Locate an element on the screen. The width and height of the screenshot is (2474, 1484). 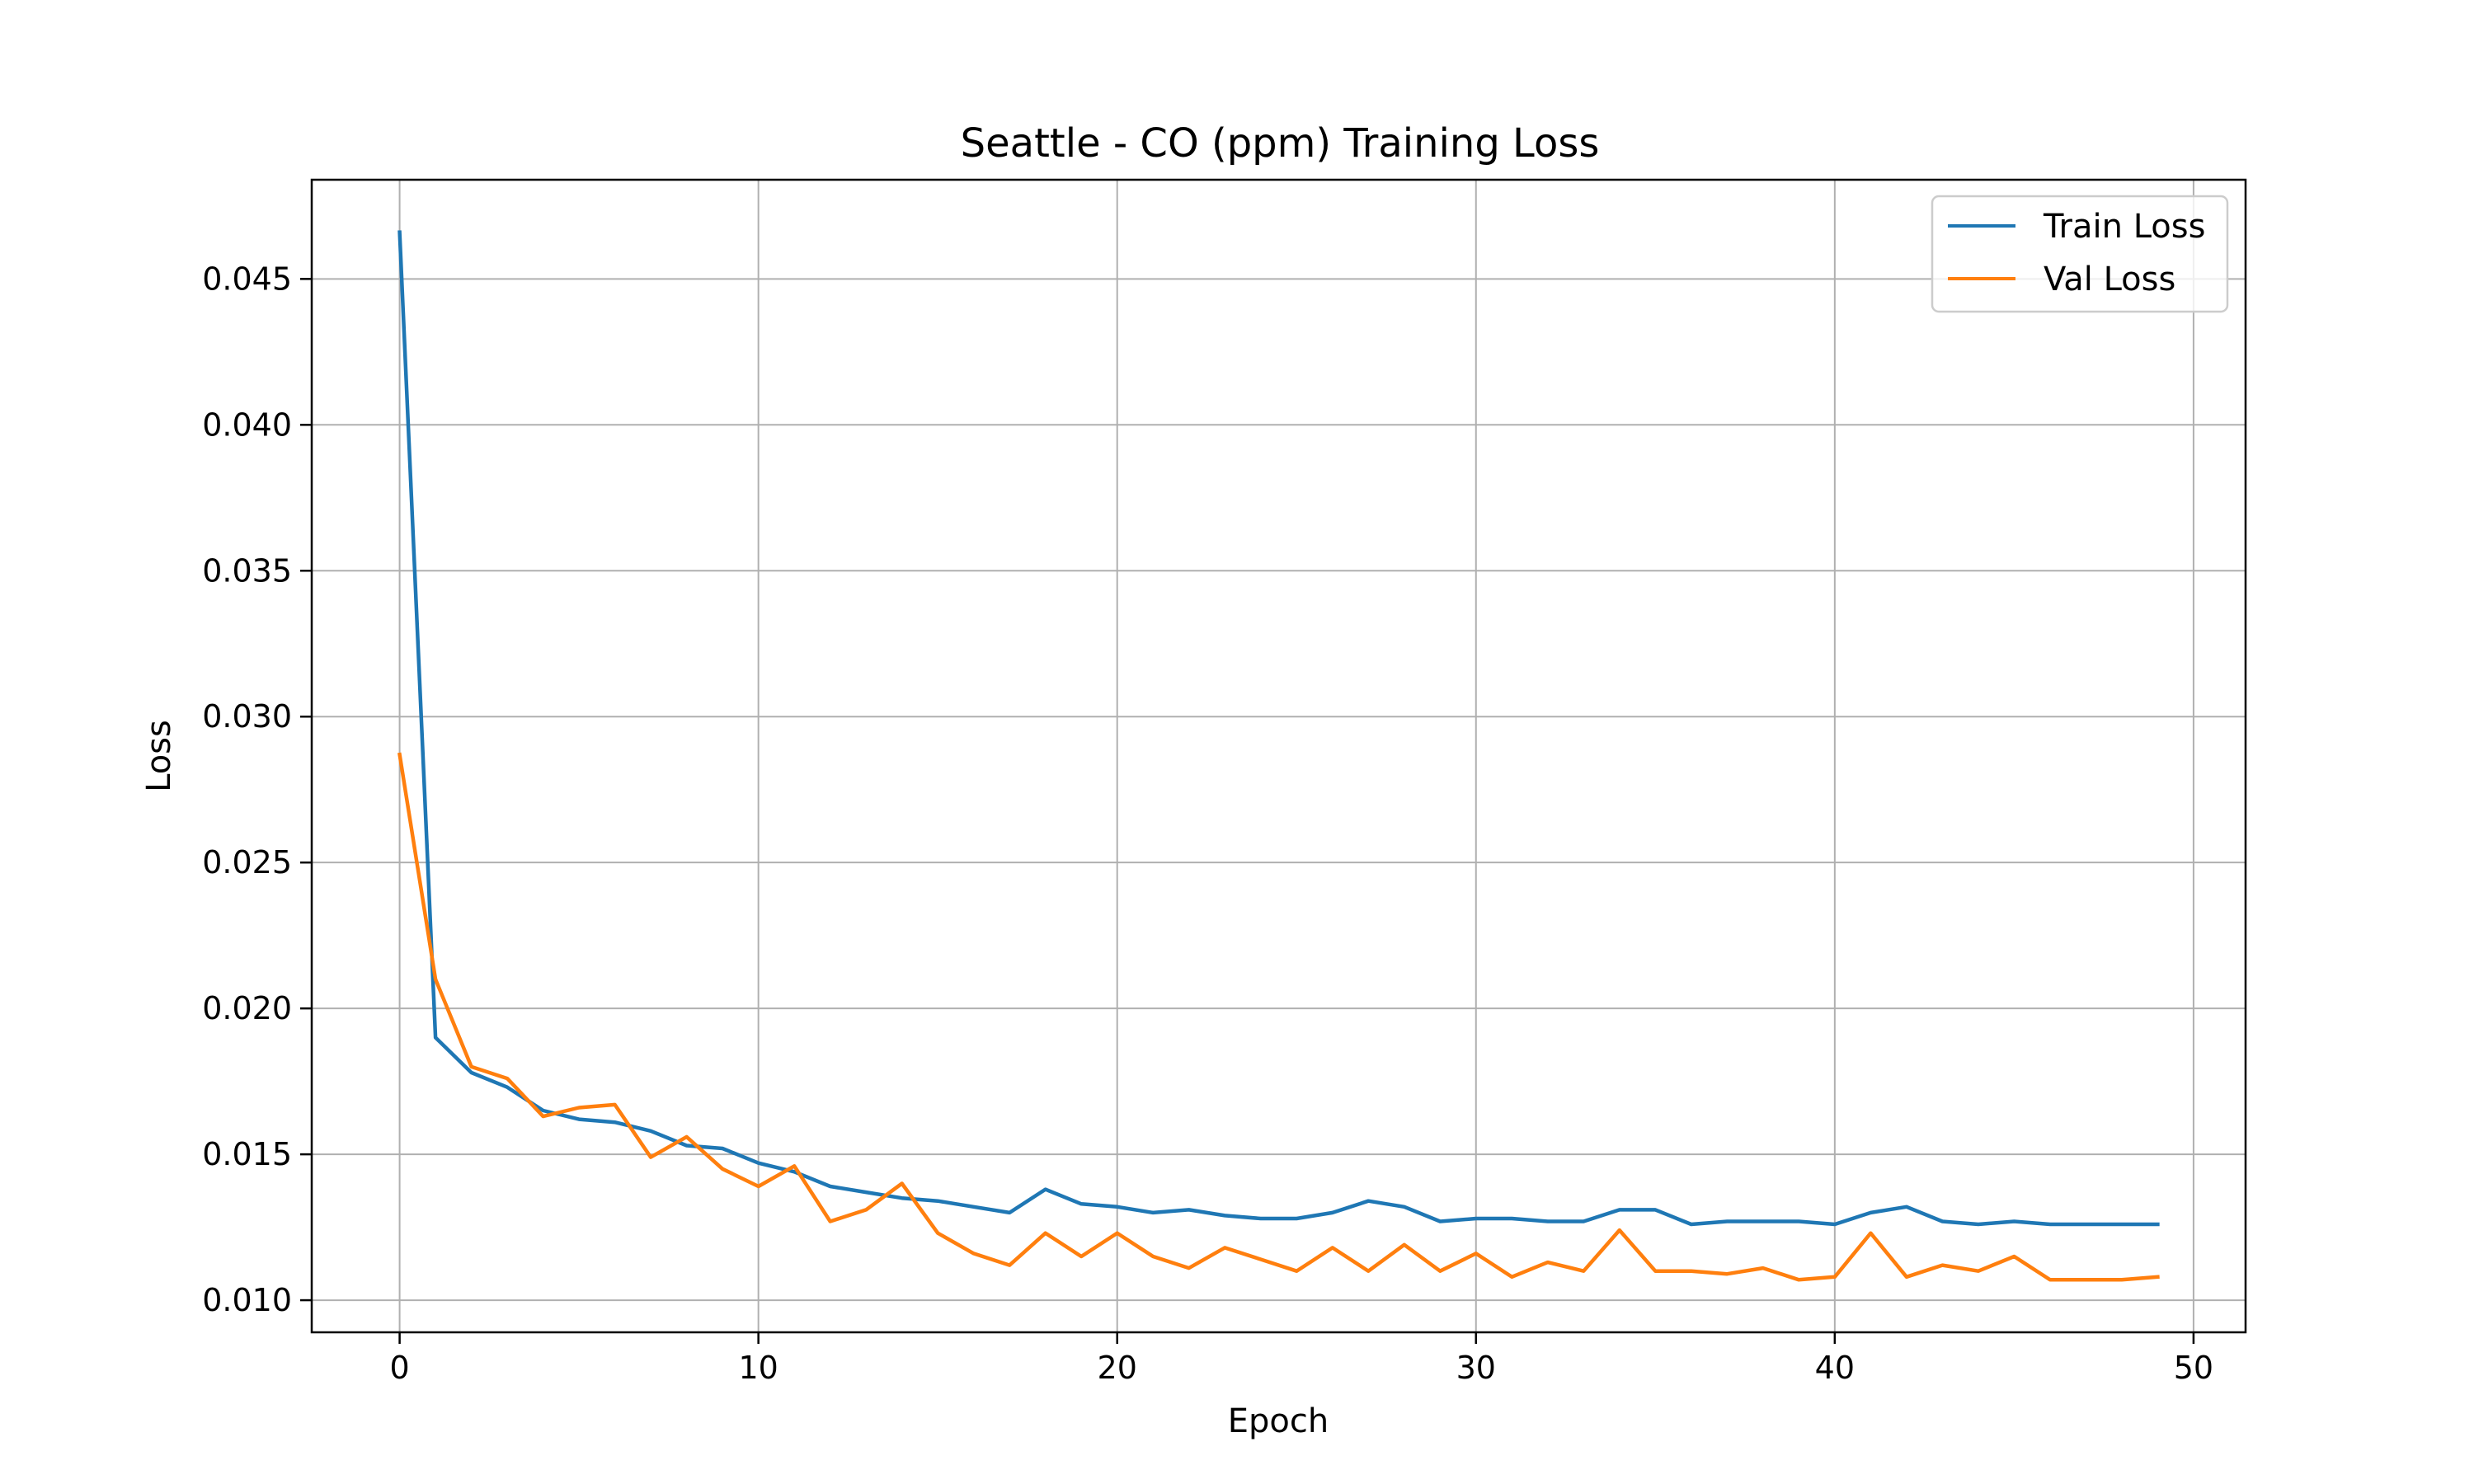
y-tick-label: 0.040 is located at coordinates (247, 424).